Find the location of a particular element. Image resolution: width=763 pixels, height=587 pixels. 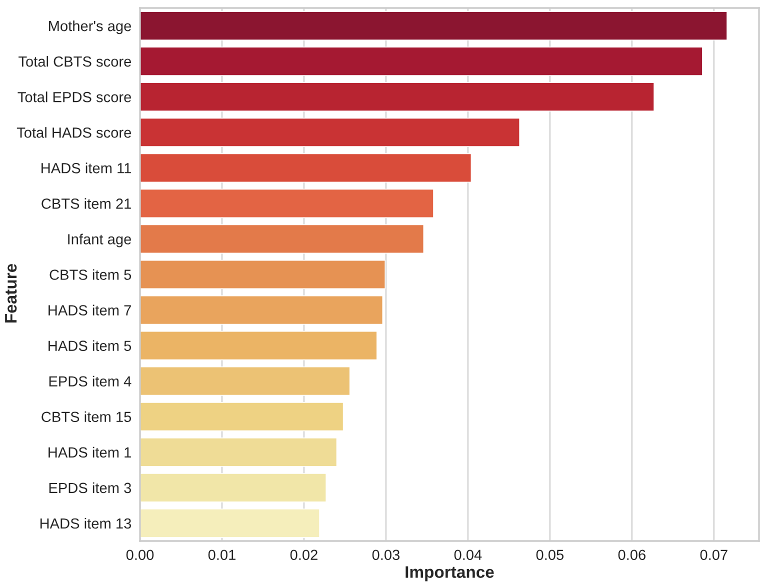

x-tick-label: 0.06 is located at coordinates (632, 555).